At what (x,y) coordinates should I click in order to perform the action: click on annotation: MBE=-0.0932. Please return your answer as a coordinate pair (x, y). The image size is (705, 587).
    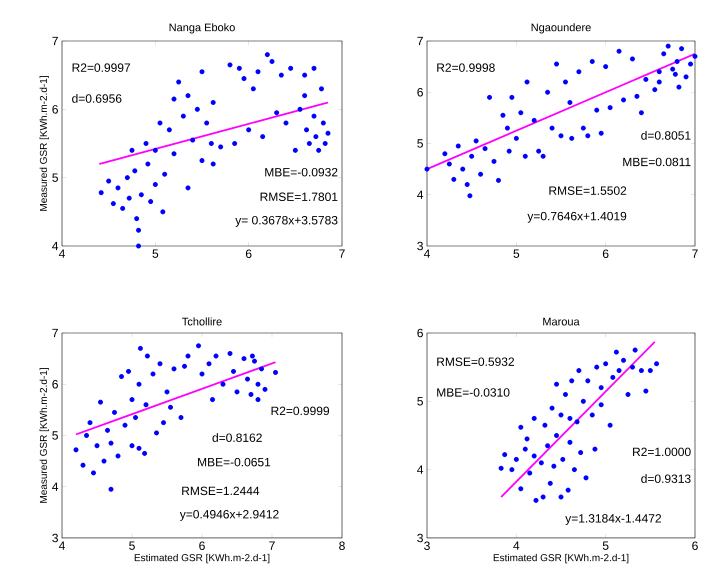
    Looking at the image, I should click on (301, 172).